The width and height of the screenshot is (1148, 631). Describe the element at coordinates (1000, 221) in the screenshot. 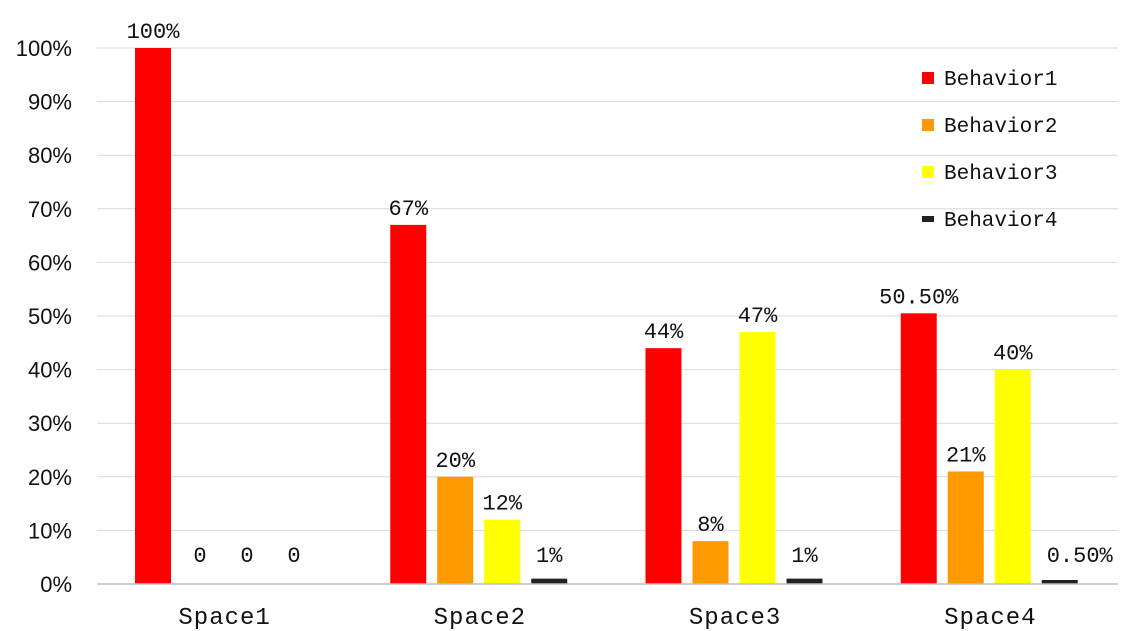

I see `legend-label: Behavior4` at that location.